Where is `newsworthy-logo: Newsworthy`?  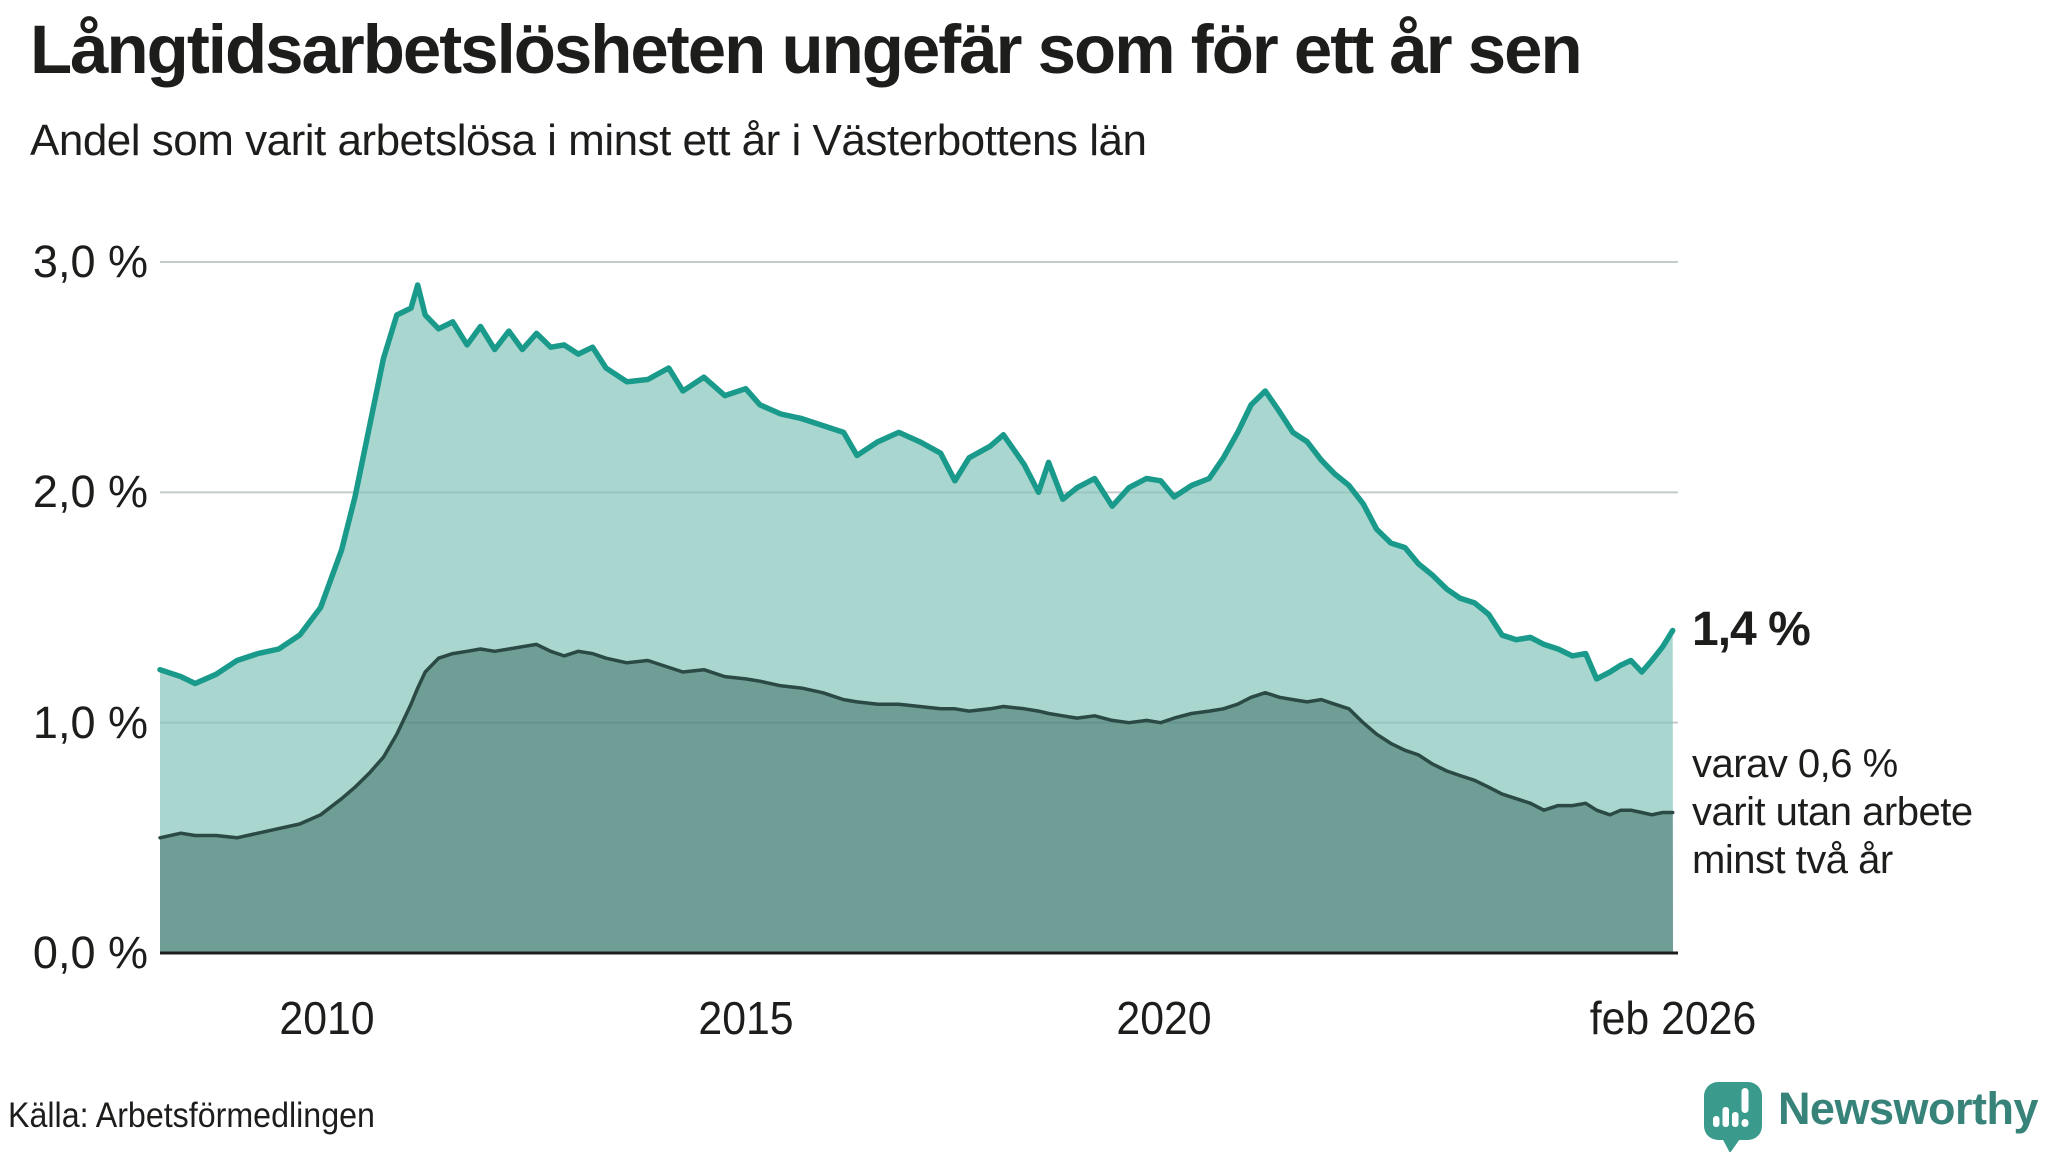
newsworthy-logo: Newsworthy is located at coordinates (1870, 1112).